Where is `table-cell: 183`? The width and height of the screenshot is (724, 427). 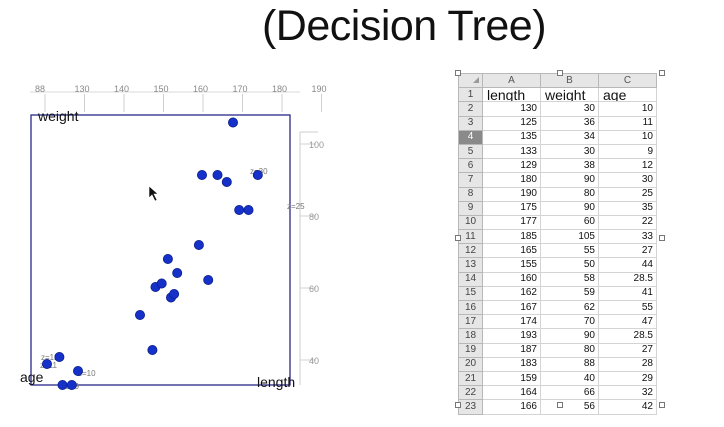
table-cell: 183 is located at coordinates (511, 364).